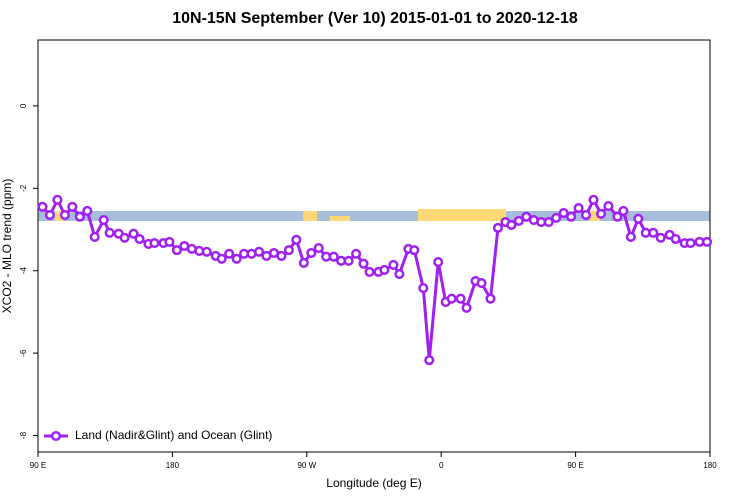 The width and height of the screenshot is (750, 500). Describe the element at coordinates (23, 188) in the screenshot. I see `y-tick-label: -2` at that location.